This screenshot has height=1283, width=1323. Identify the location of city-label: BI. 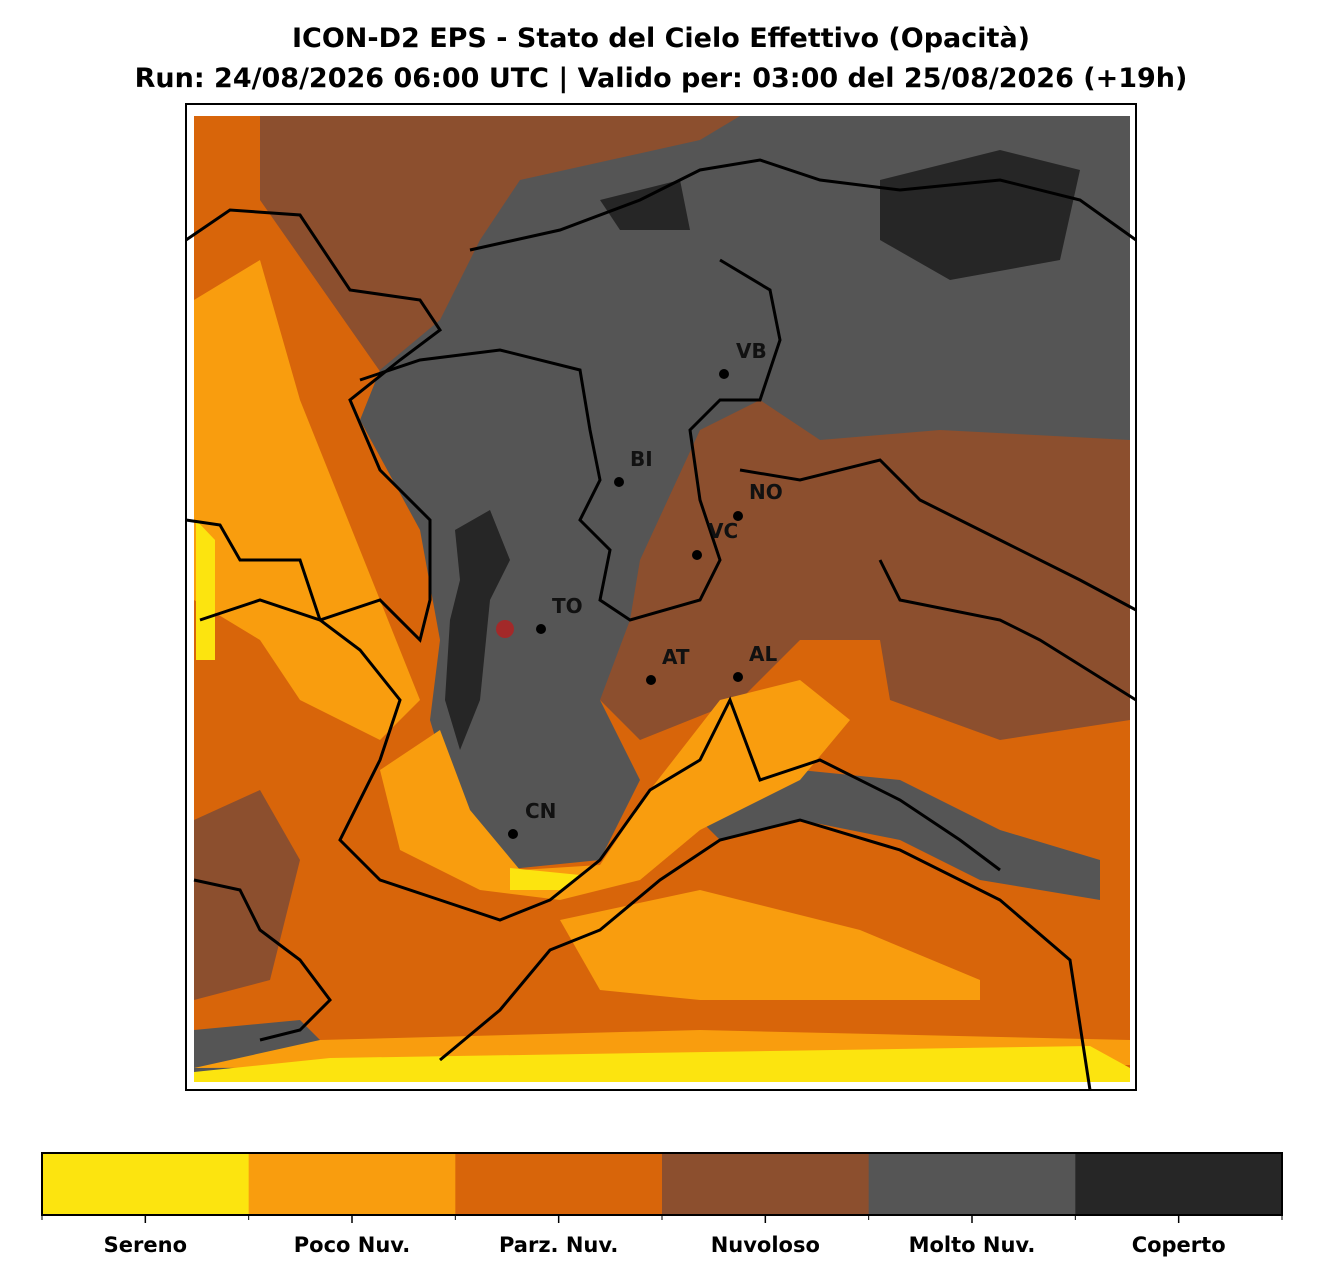
(641, 459).